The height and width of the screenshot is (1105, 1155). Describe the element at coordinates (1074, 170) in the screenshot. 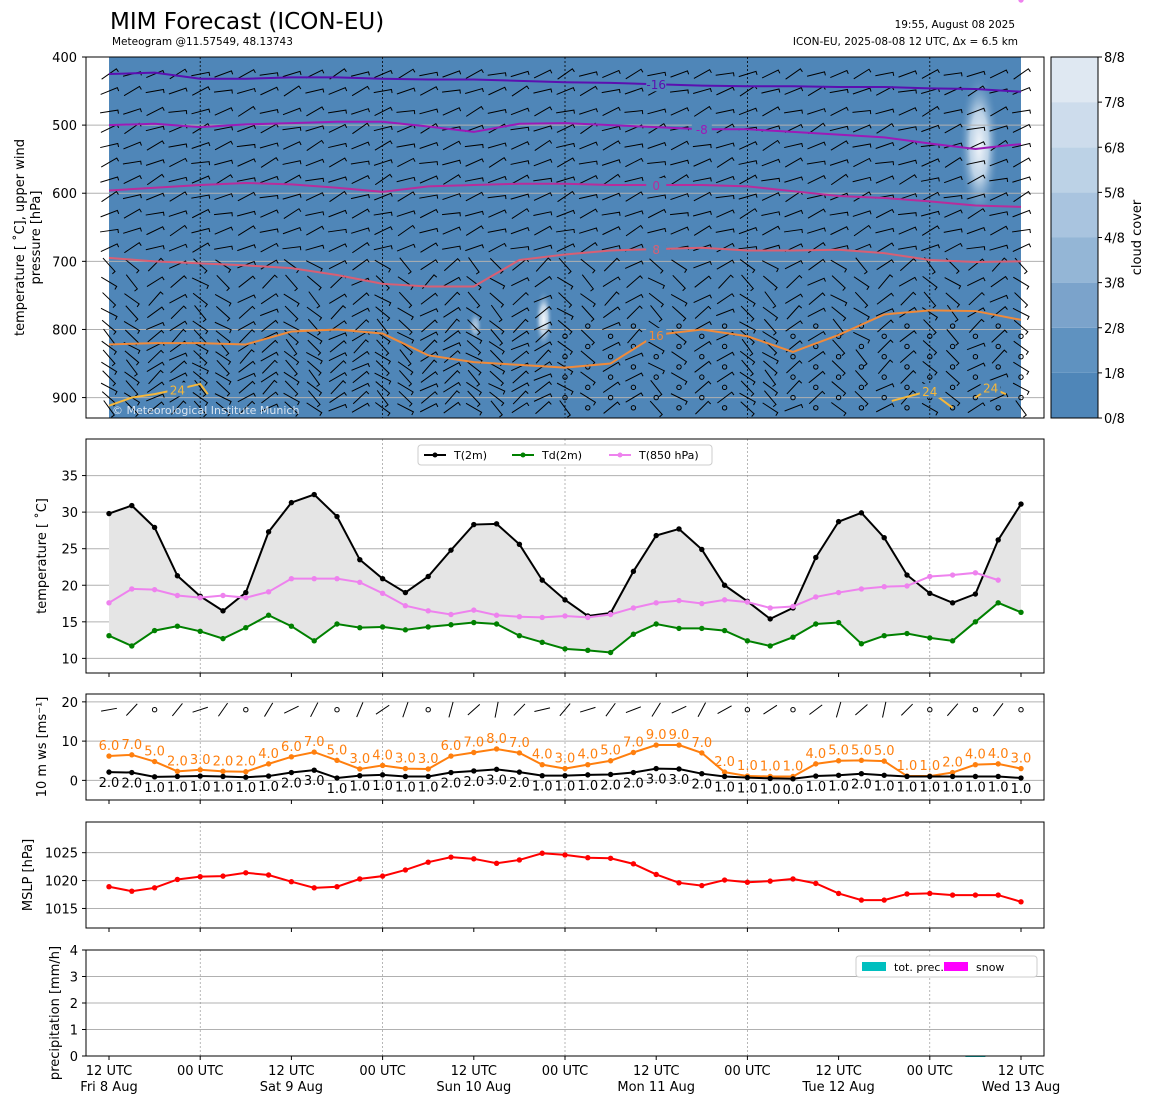

I see `colorbar-segment` at that location.